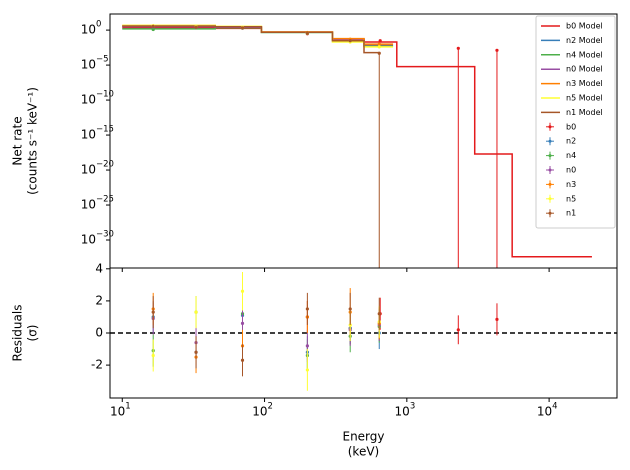 The height and width of the screenshot is (470, 630). What do you see at coordinates (102, 60) in the screenshot?
I see `y-tick-exponent: −5` at bounding box center [102, 60].